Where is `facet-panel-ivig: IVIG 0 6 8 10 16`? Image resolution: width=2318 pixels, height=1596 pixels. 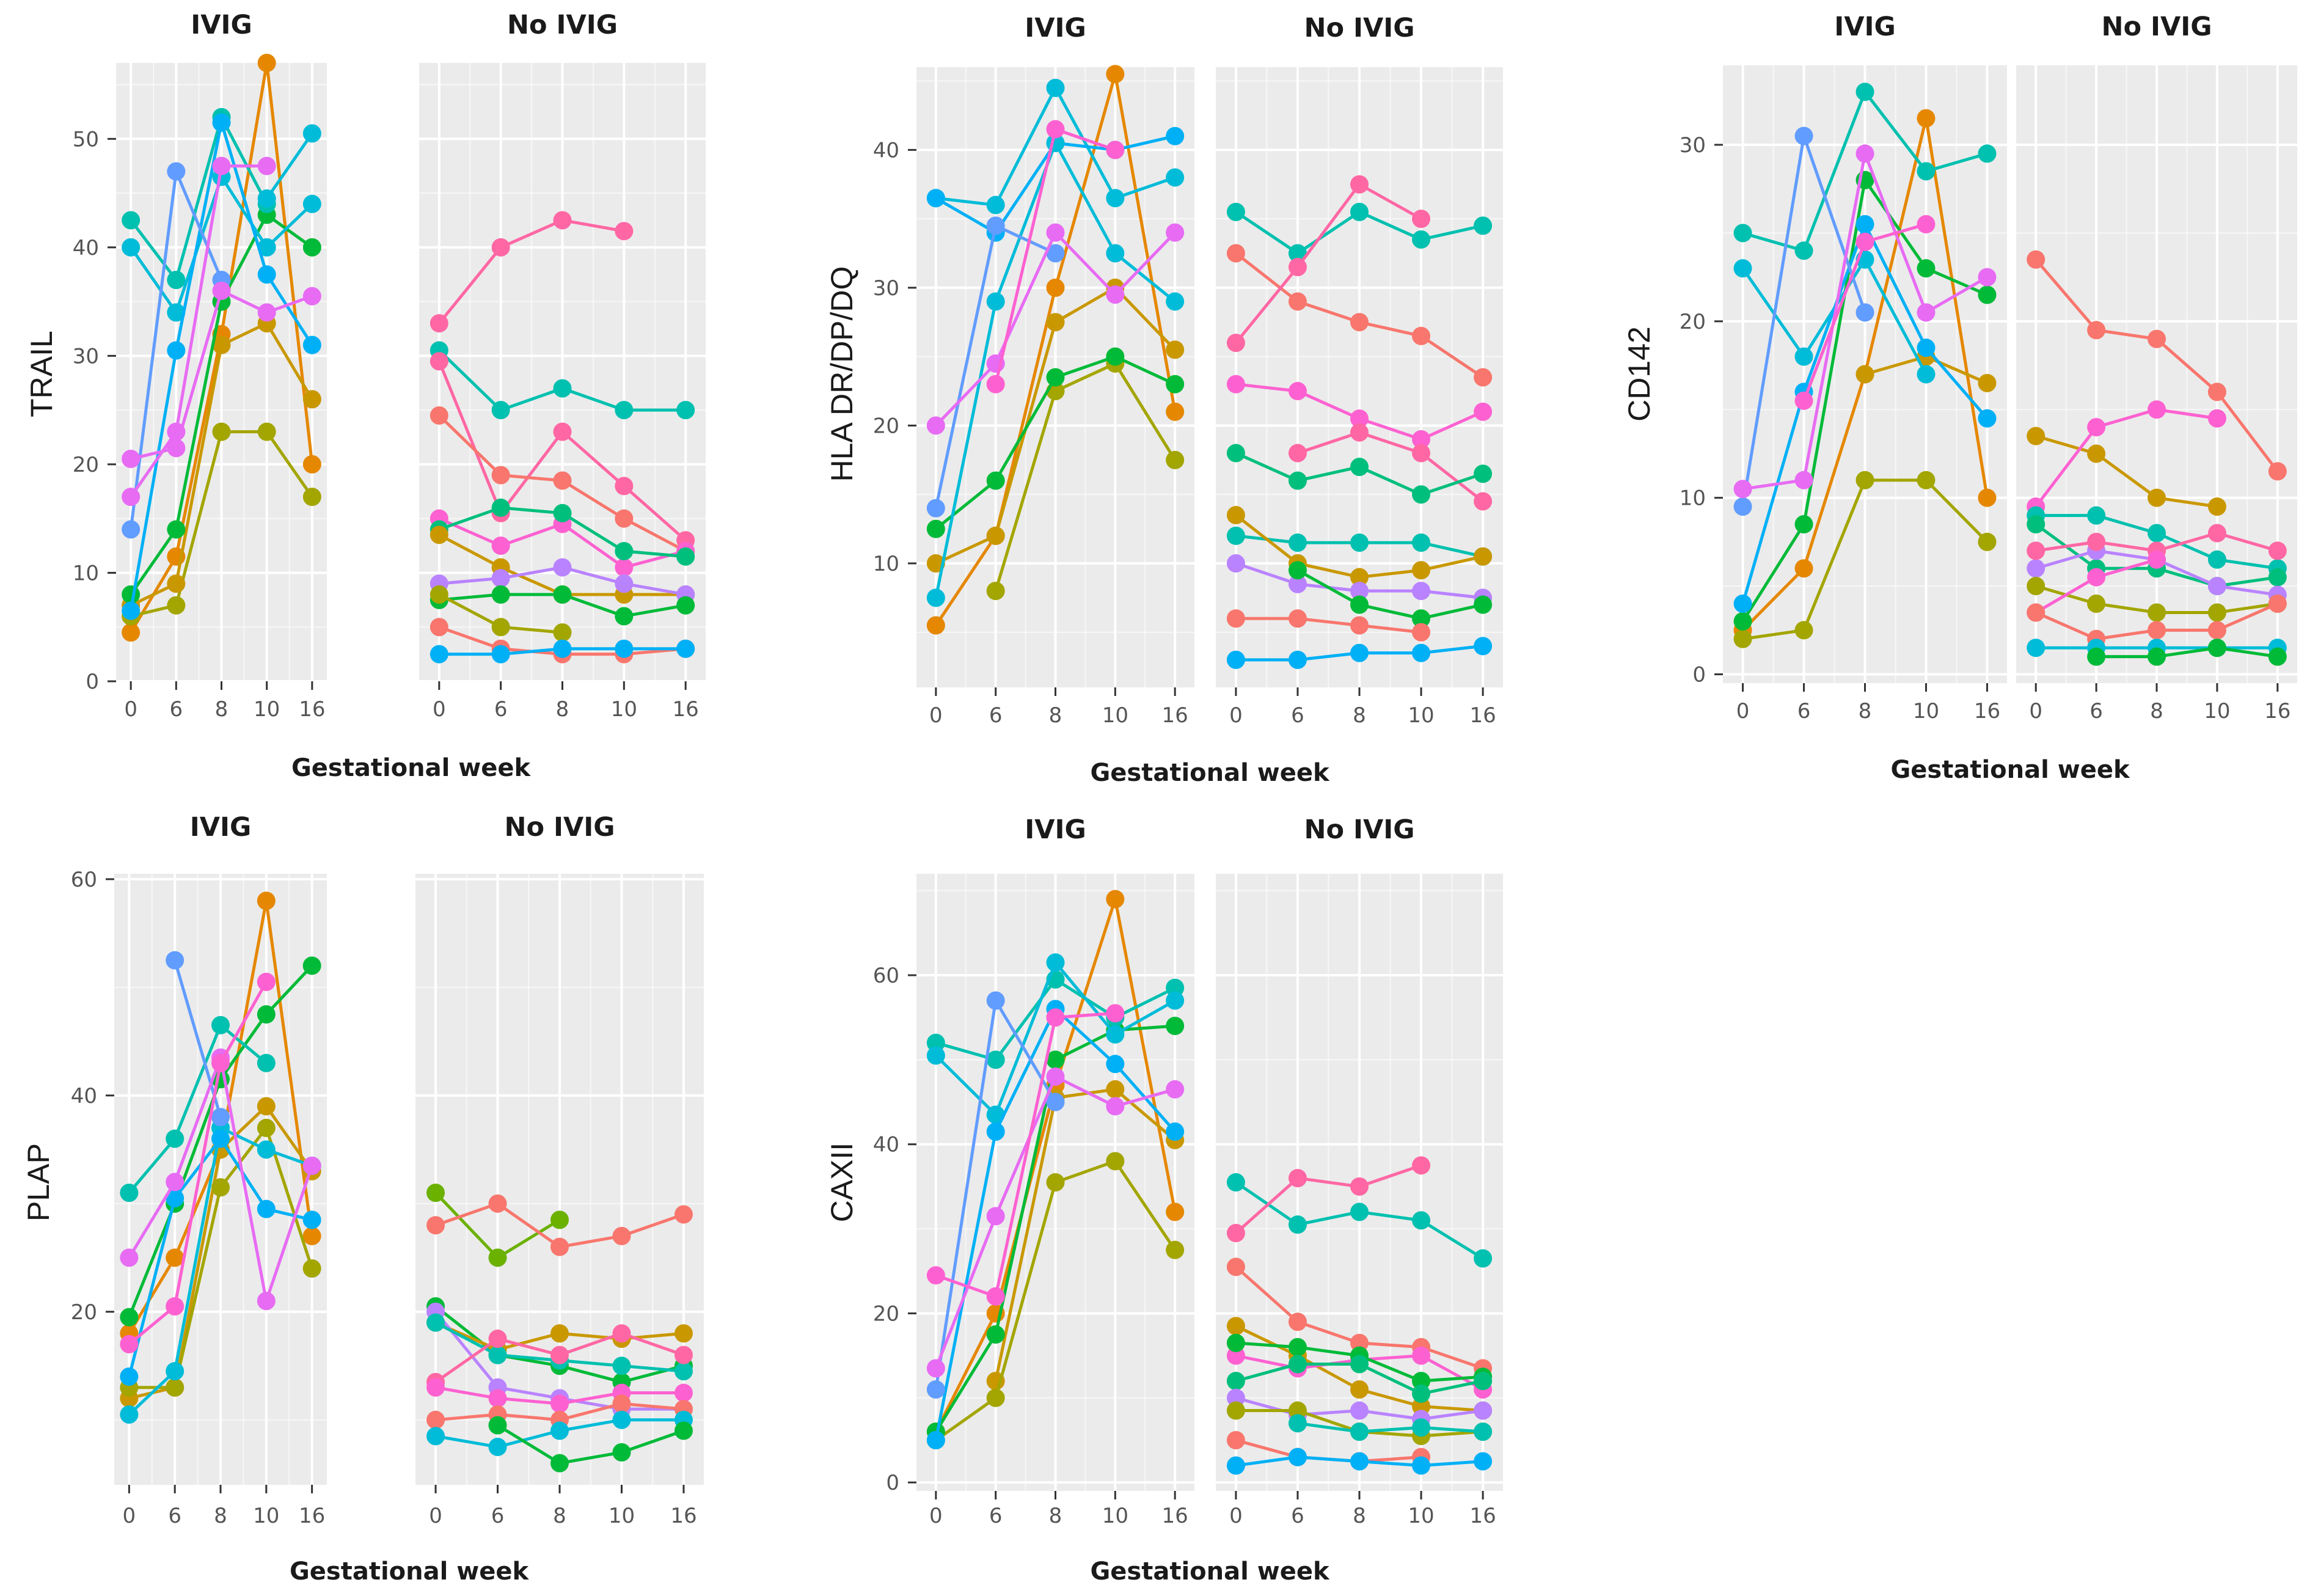
facet-panel-ivig: IVIG 0 6 8 10 16 is located at coordinates (220, 1170).